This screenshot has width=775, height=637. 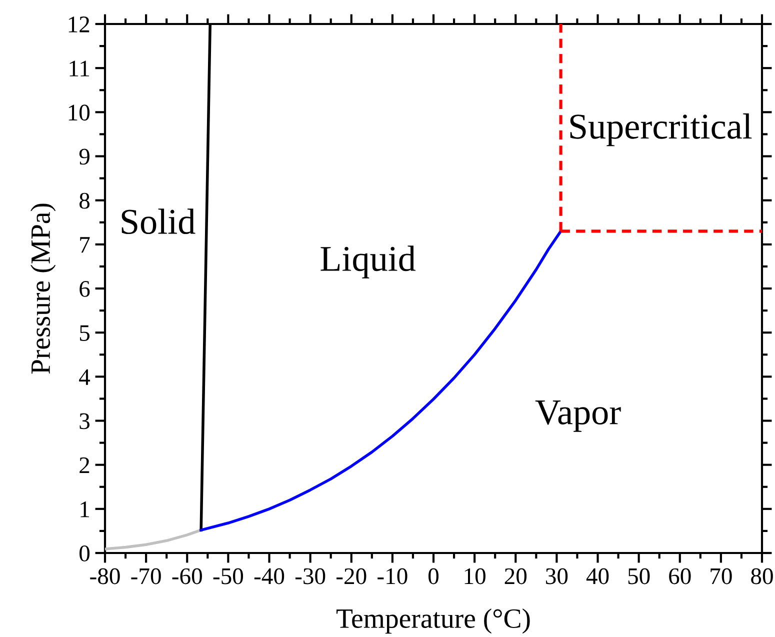 I want to click on x-tick-label: -70, so click(x=146, y=576).